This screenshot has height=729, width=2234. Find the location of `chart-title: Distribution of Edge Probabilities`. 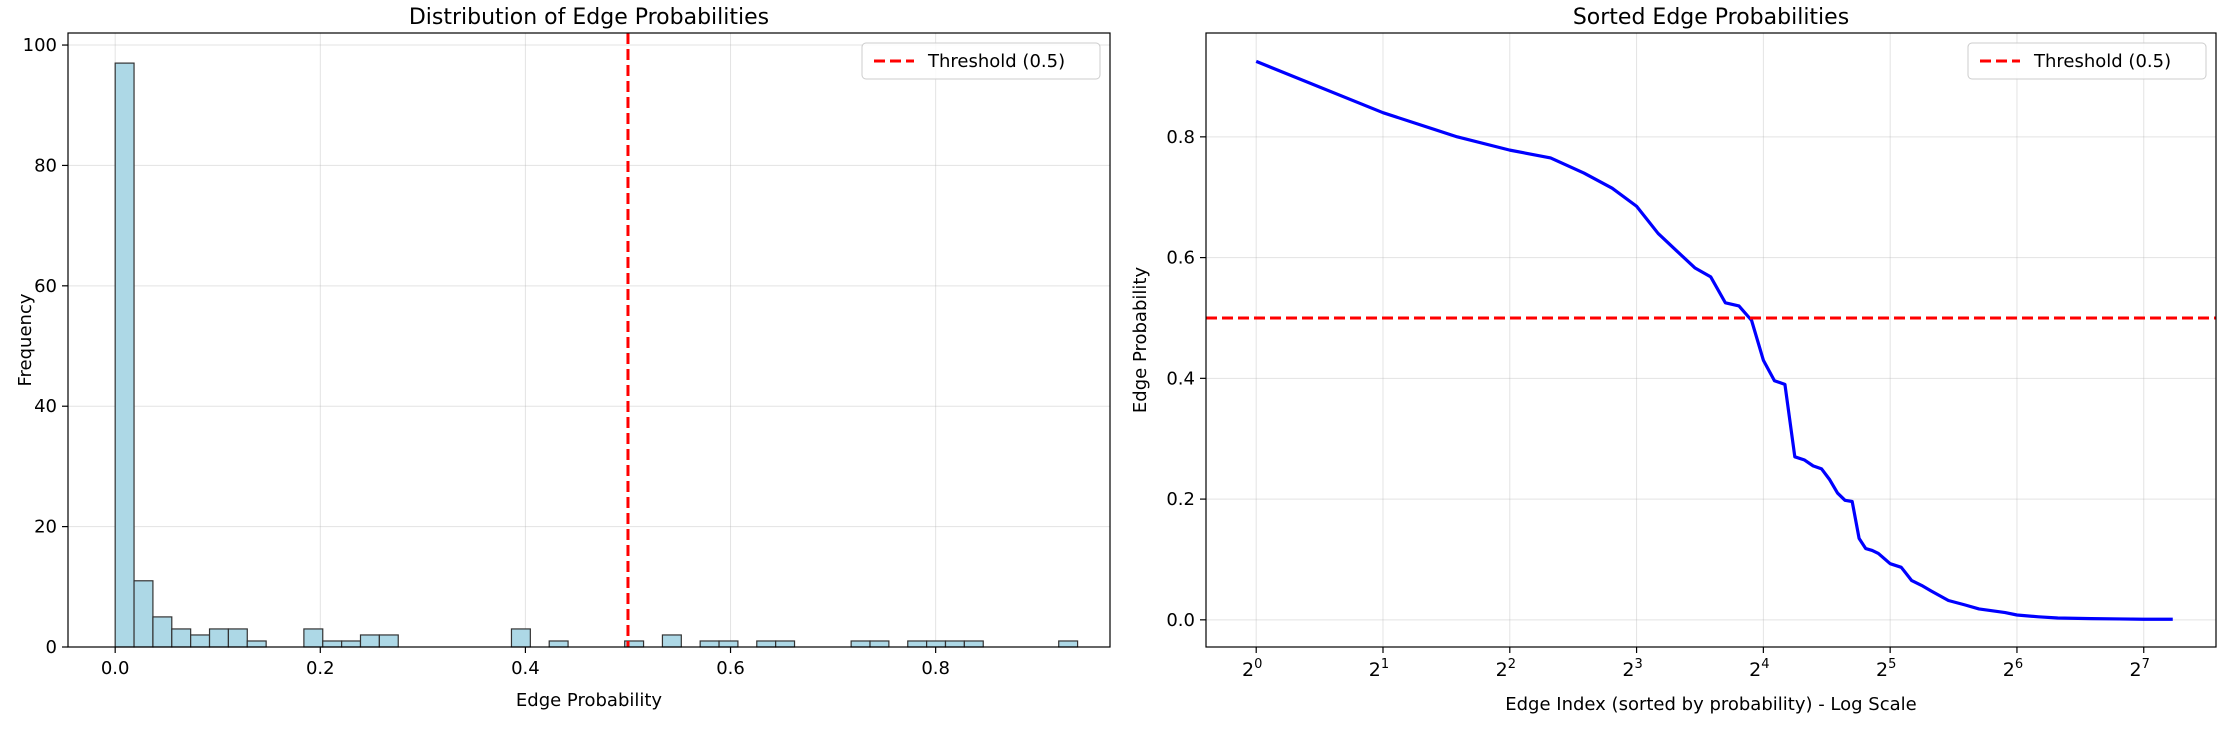

chart-title: Distribution of Edge Probabilities is located at coordinates (589, 17).